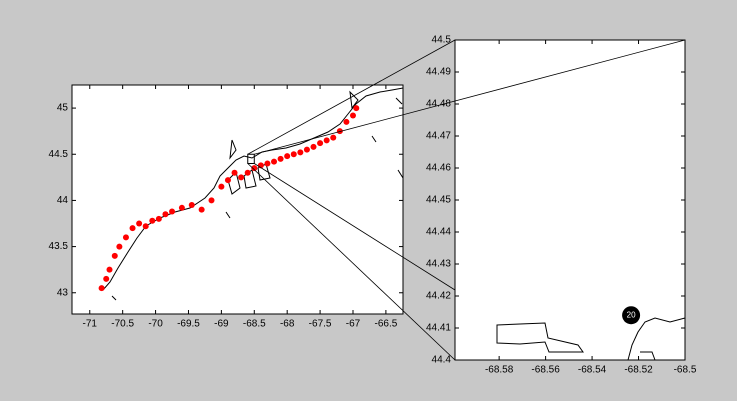 The height and width of the screenshot is (401, 737). I want to click on y-tick-label: 44.47, so click(438, 136).